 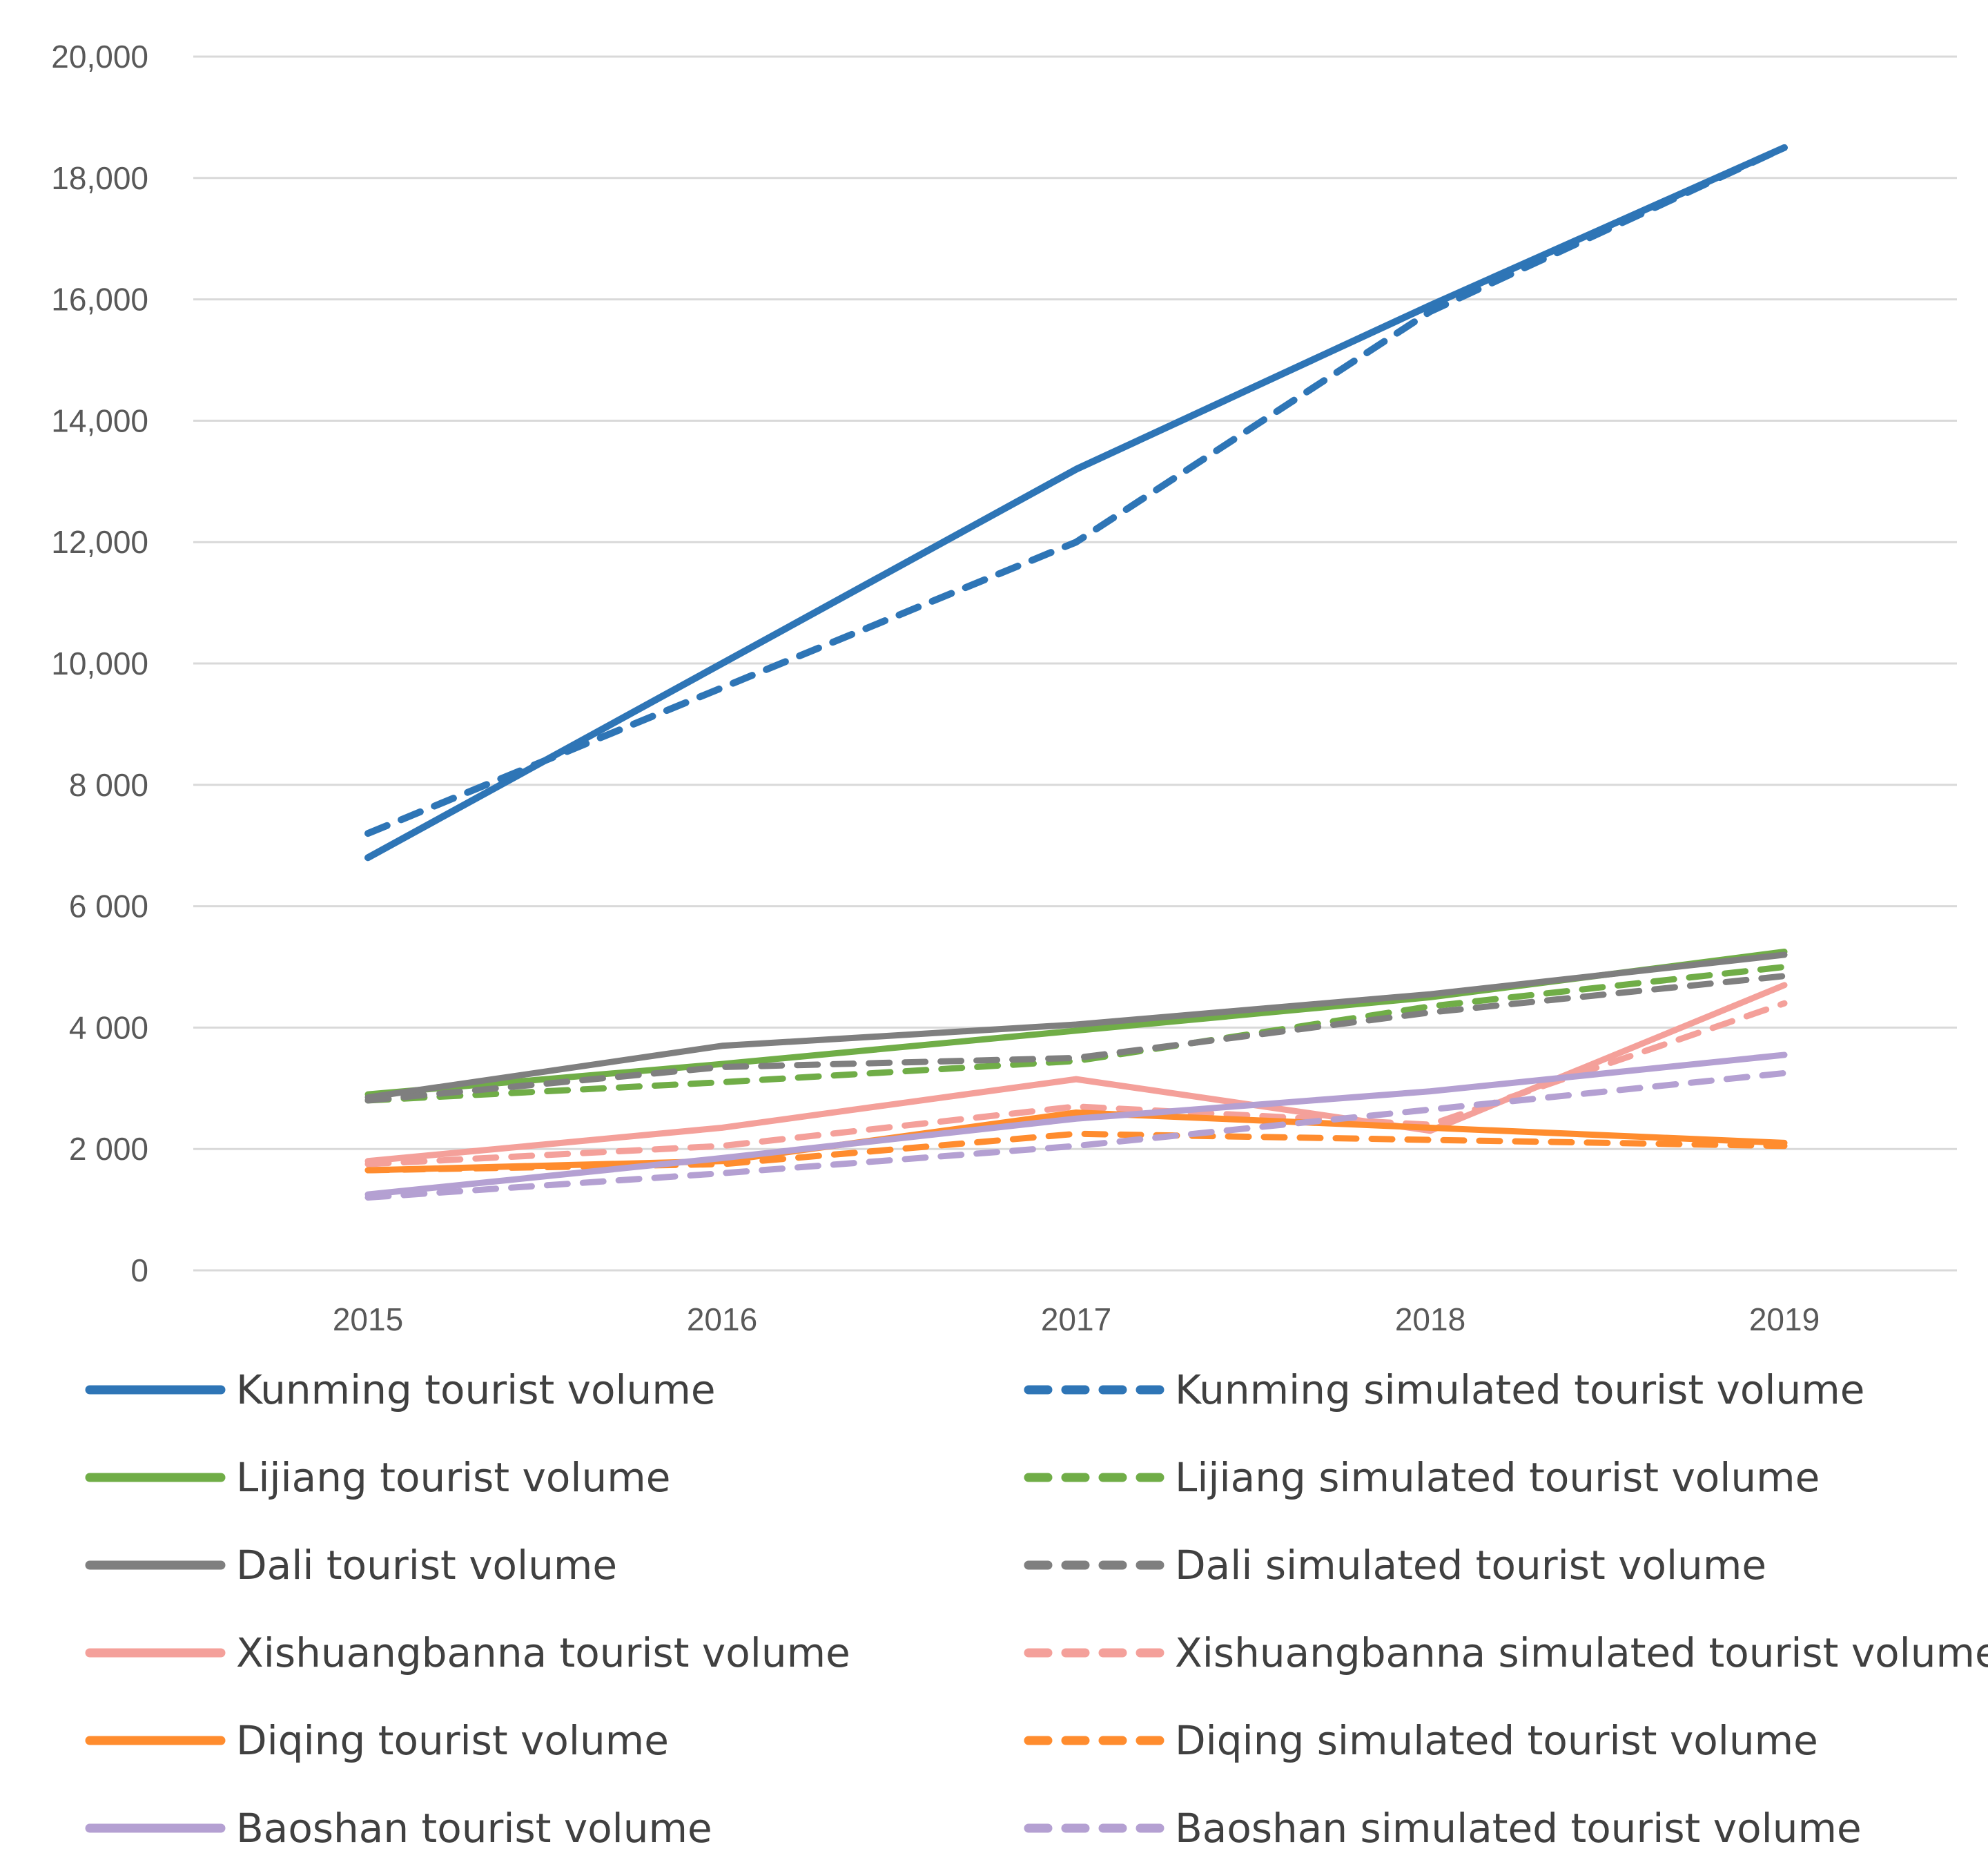 I want to click on legend-label: Dali simulated tourist volume, so click(x=1470, y=1565).